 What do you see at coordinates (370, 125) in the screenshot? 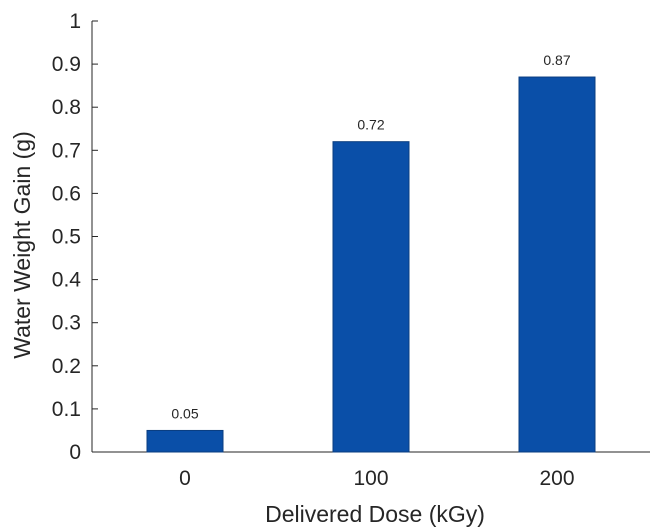
I see `data-label: 0.72` at bounding box center [370, 125].